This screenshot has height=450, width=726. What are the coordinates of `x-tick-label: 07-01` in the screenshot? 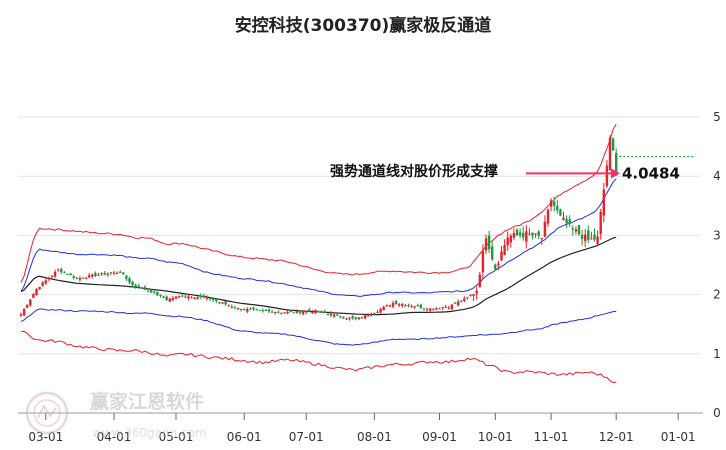 It's located at (306, 437).